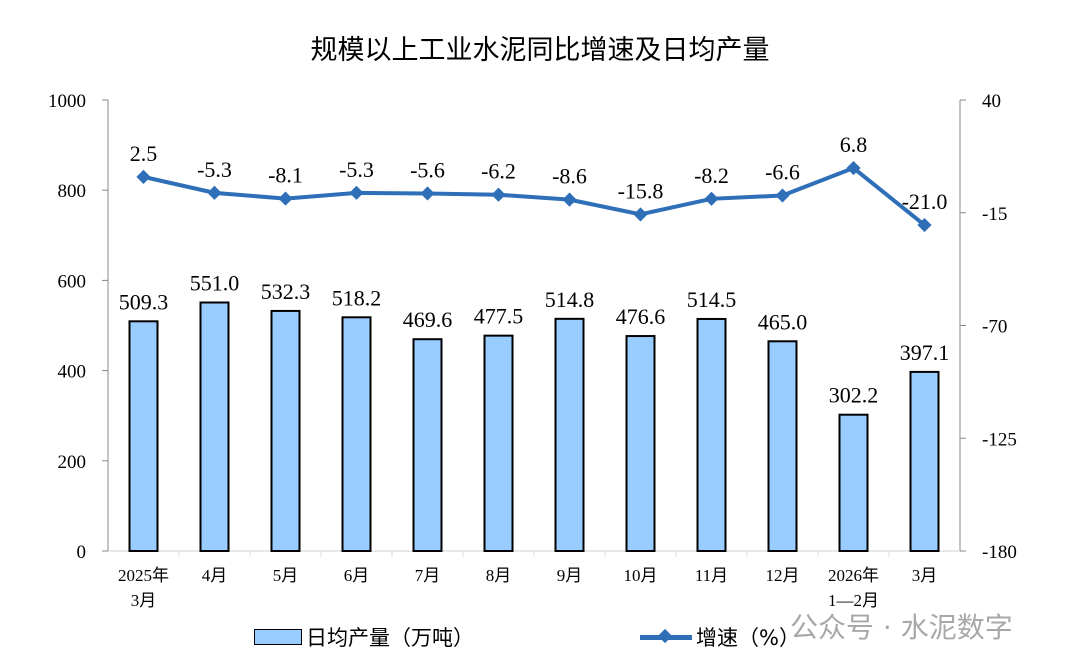 This screenshot has width=1080, height=668. I want to click on line-data-label: -5.6, so click(427, 169).